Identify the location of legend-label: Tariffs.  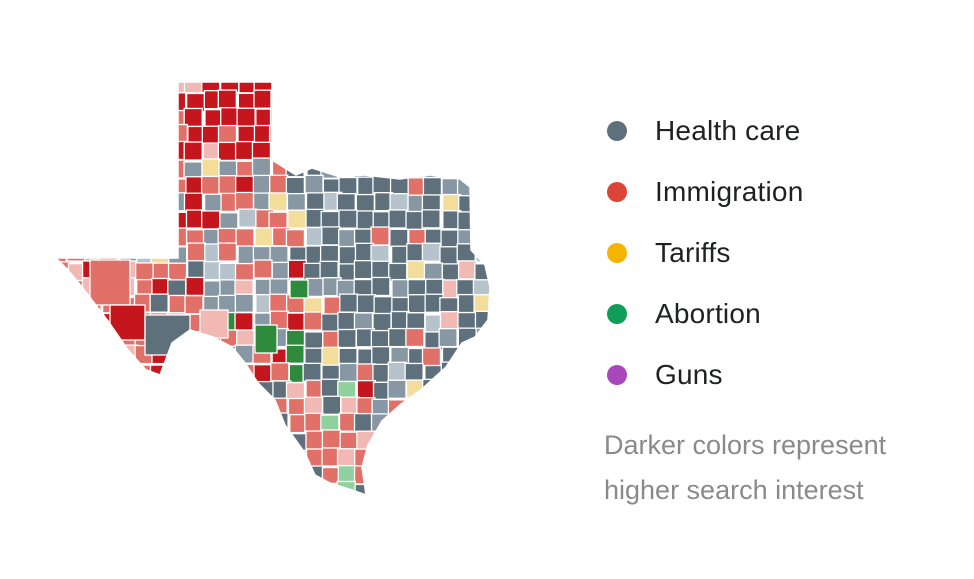
(693, 252).